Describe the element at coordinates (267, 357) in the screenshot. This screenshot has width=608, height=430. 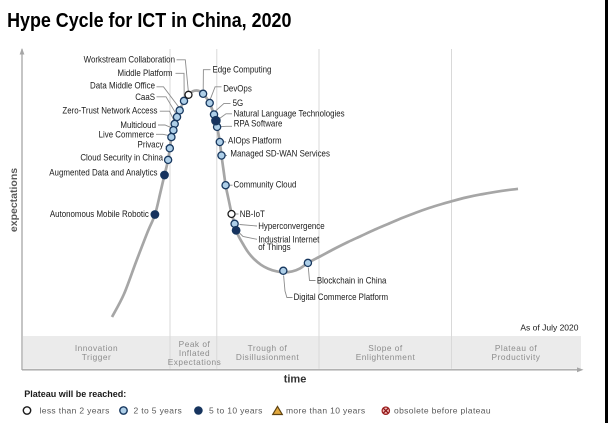
I see `svg-text: Disillusionment` at that location.